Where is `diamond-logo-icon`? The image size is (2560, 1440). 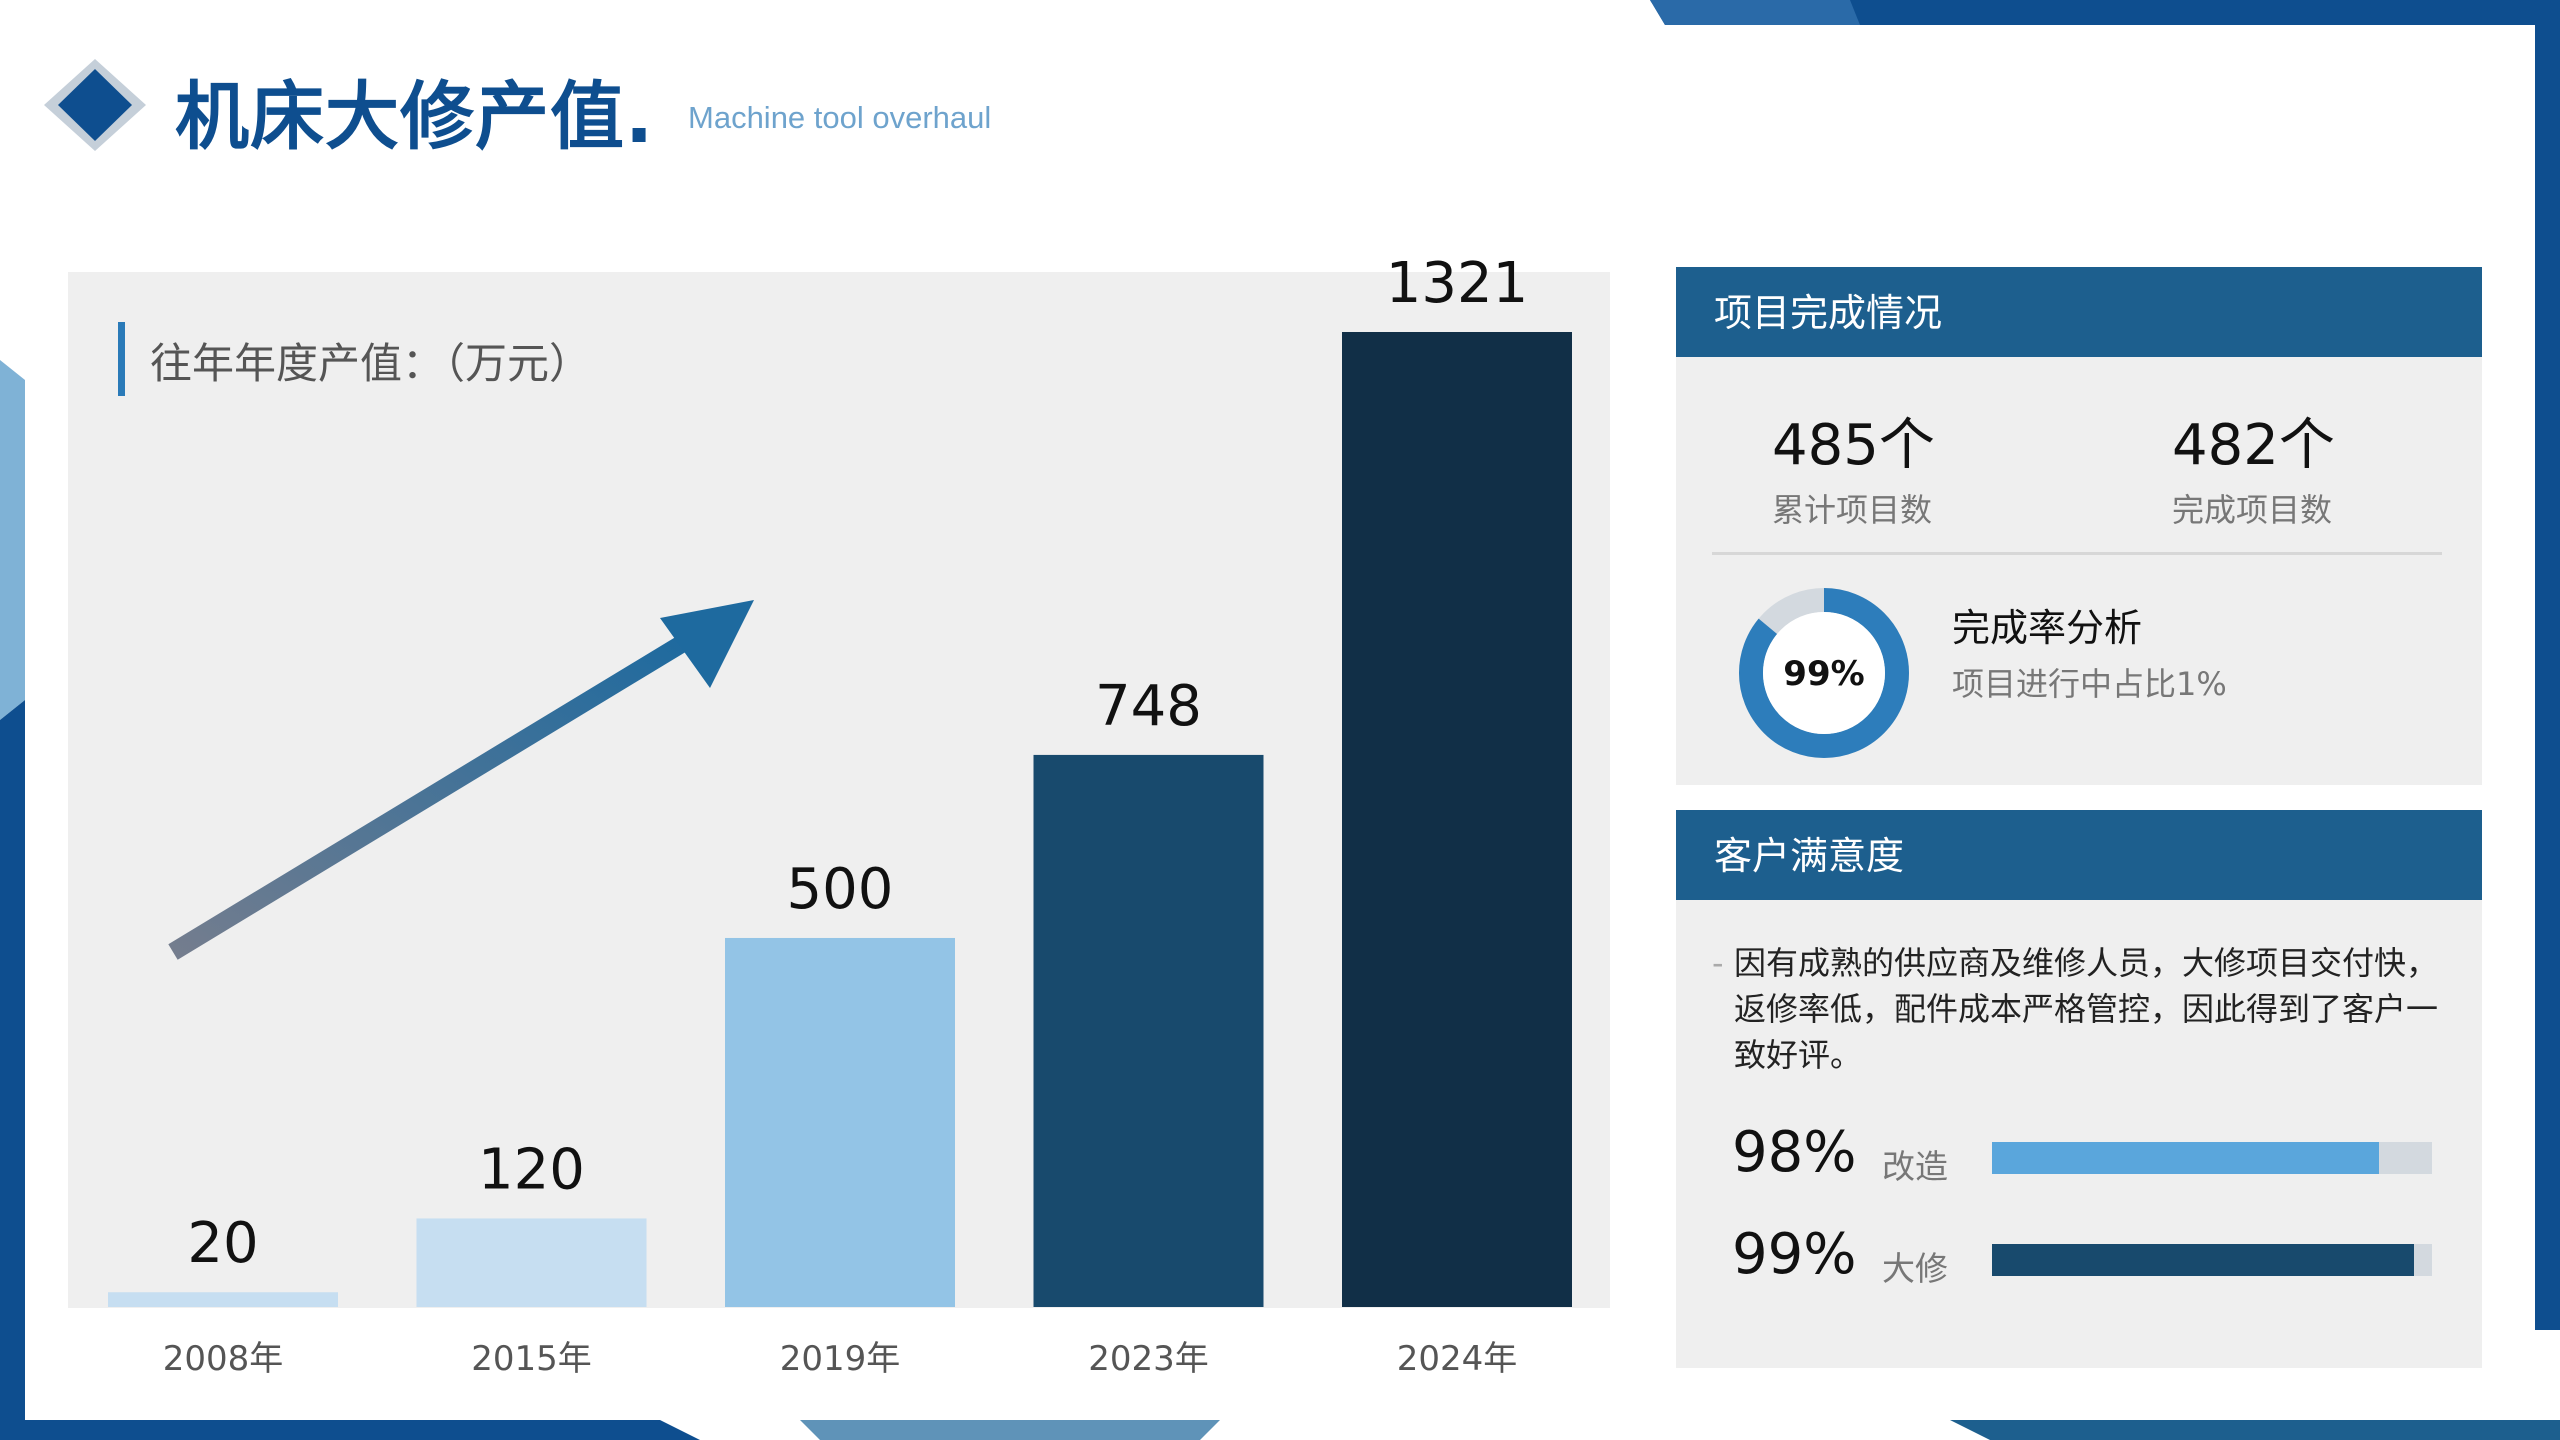
diamond-logo-icon is located at coordinates (95, 105).